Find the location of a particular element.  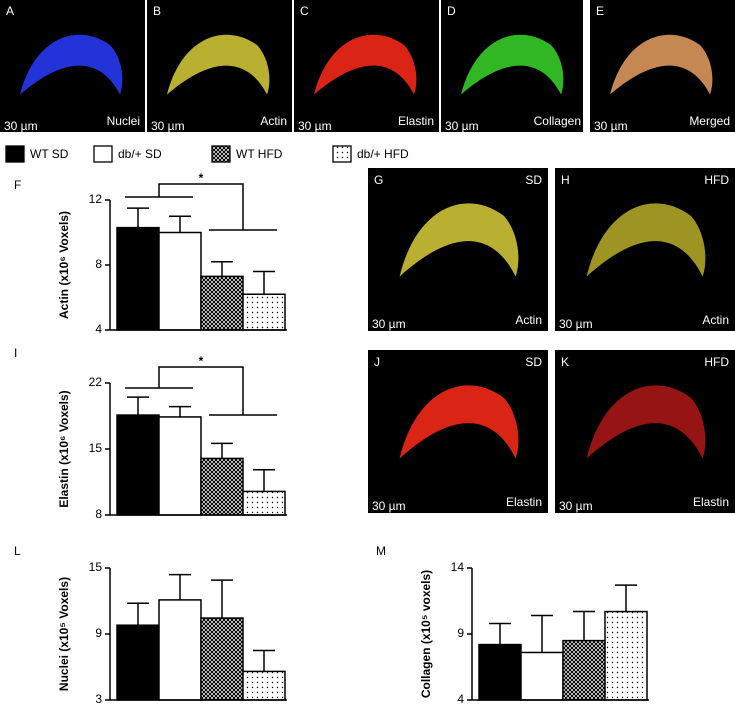

separator is located at coordinates (585, 66).